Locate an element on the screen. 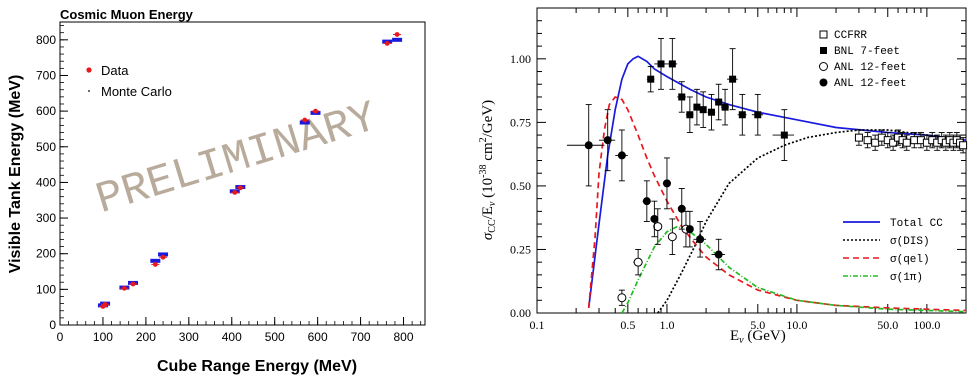  legend-bnl-marker is located at coordinates (823, 50).